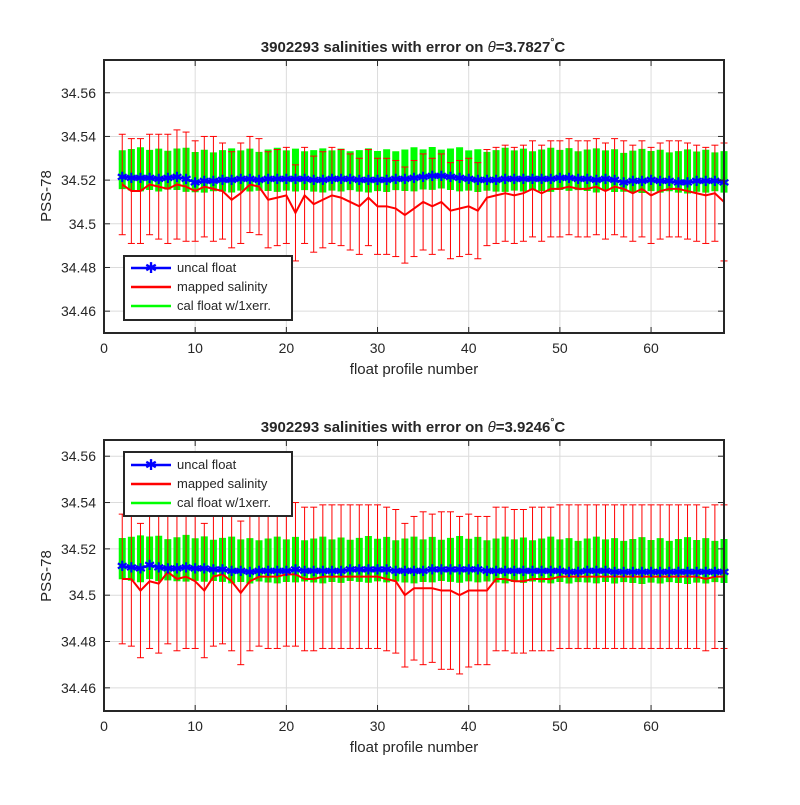 The width and height of the screenshot is (800, 805). I want to click on x-axis-label: float profile number, so click(414, 747).